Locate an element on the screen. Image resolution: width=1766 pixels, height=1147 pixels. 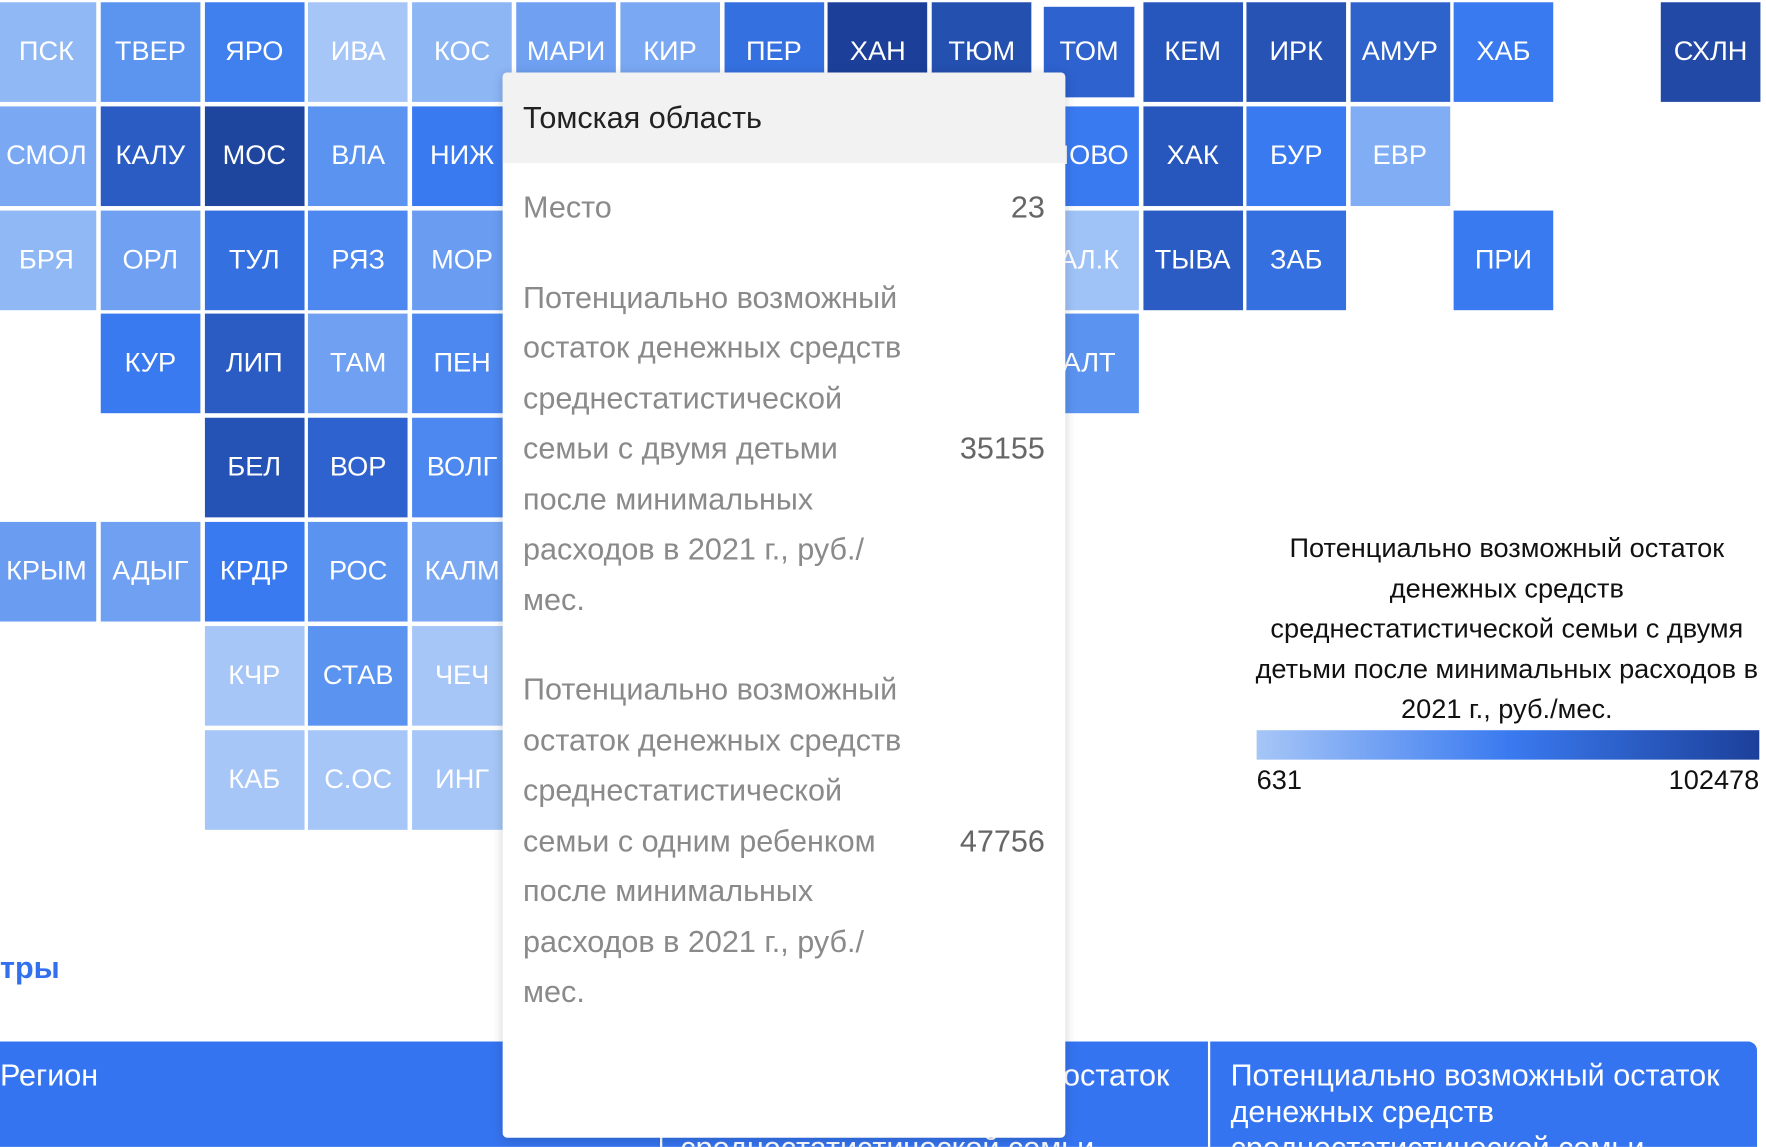
tooltip-value: 47756 is located at coordinates (1002, 840).